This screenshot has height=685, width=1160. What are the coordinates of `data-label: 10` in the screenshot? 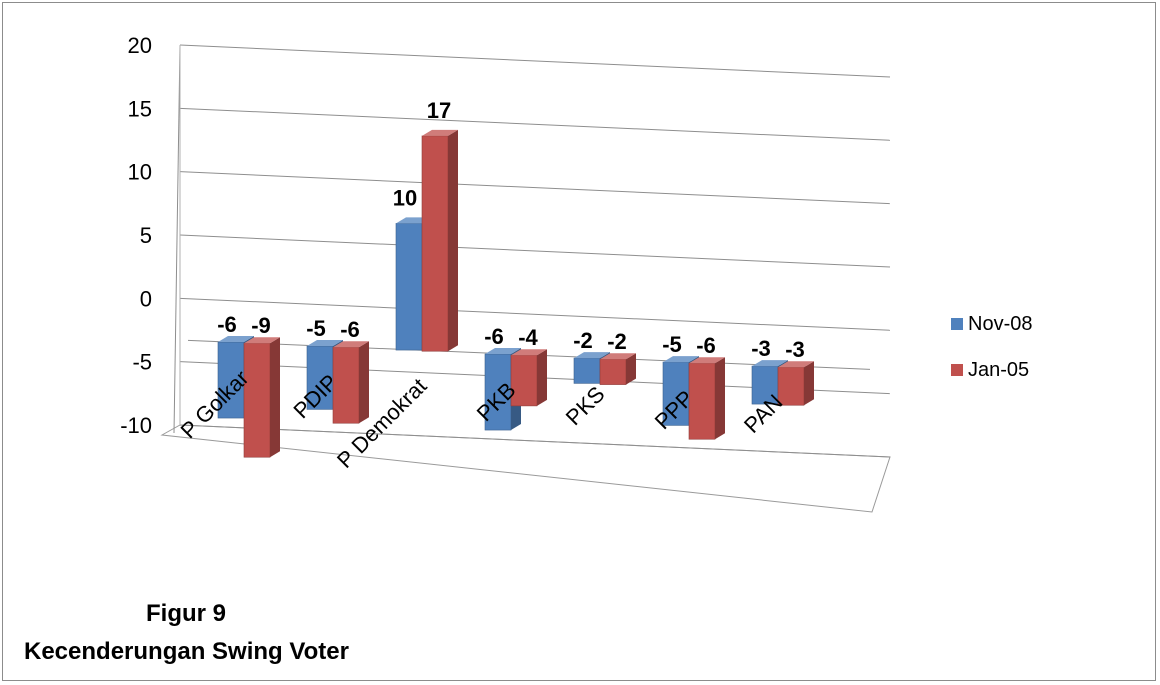 It's located at (405, 197).